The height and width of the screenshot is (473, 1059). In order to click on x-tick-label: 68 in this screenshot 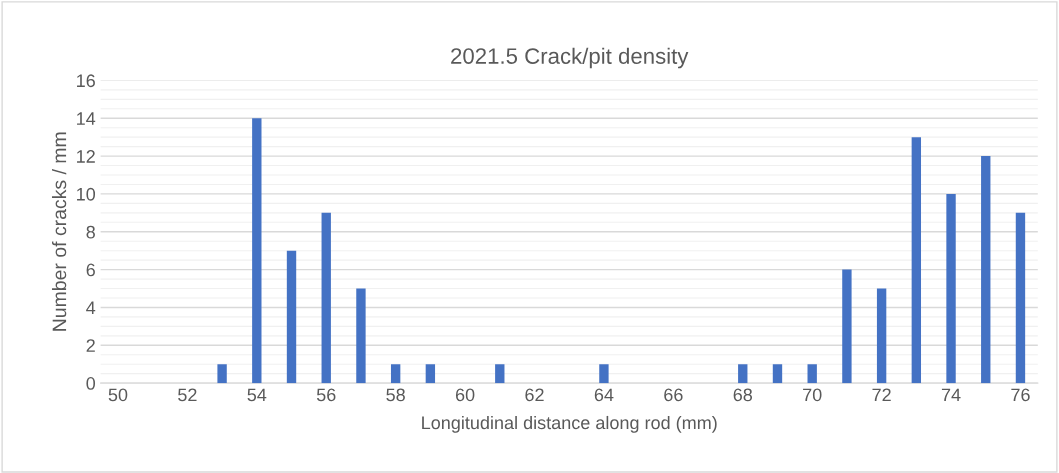, I will do `click(743, 395)`.